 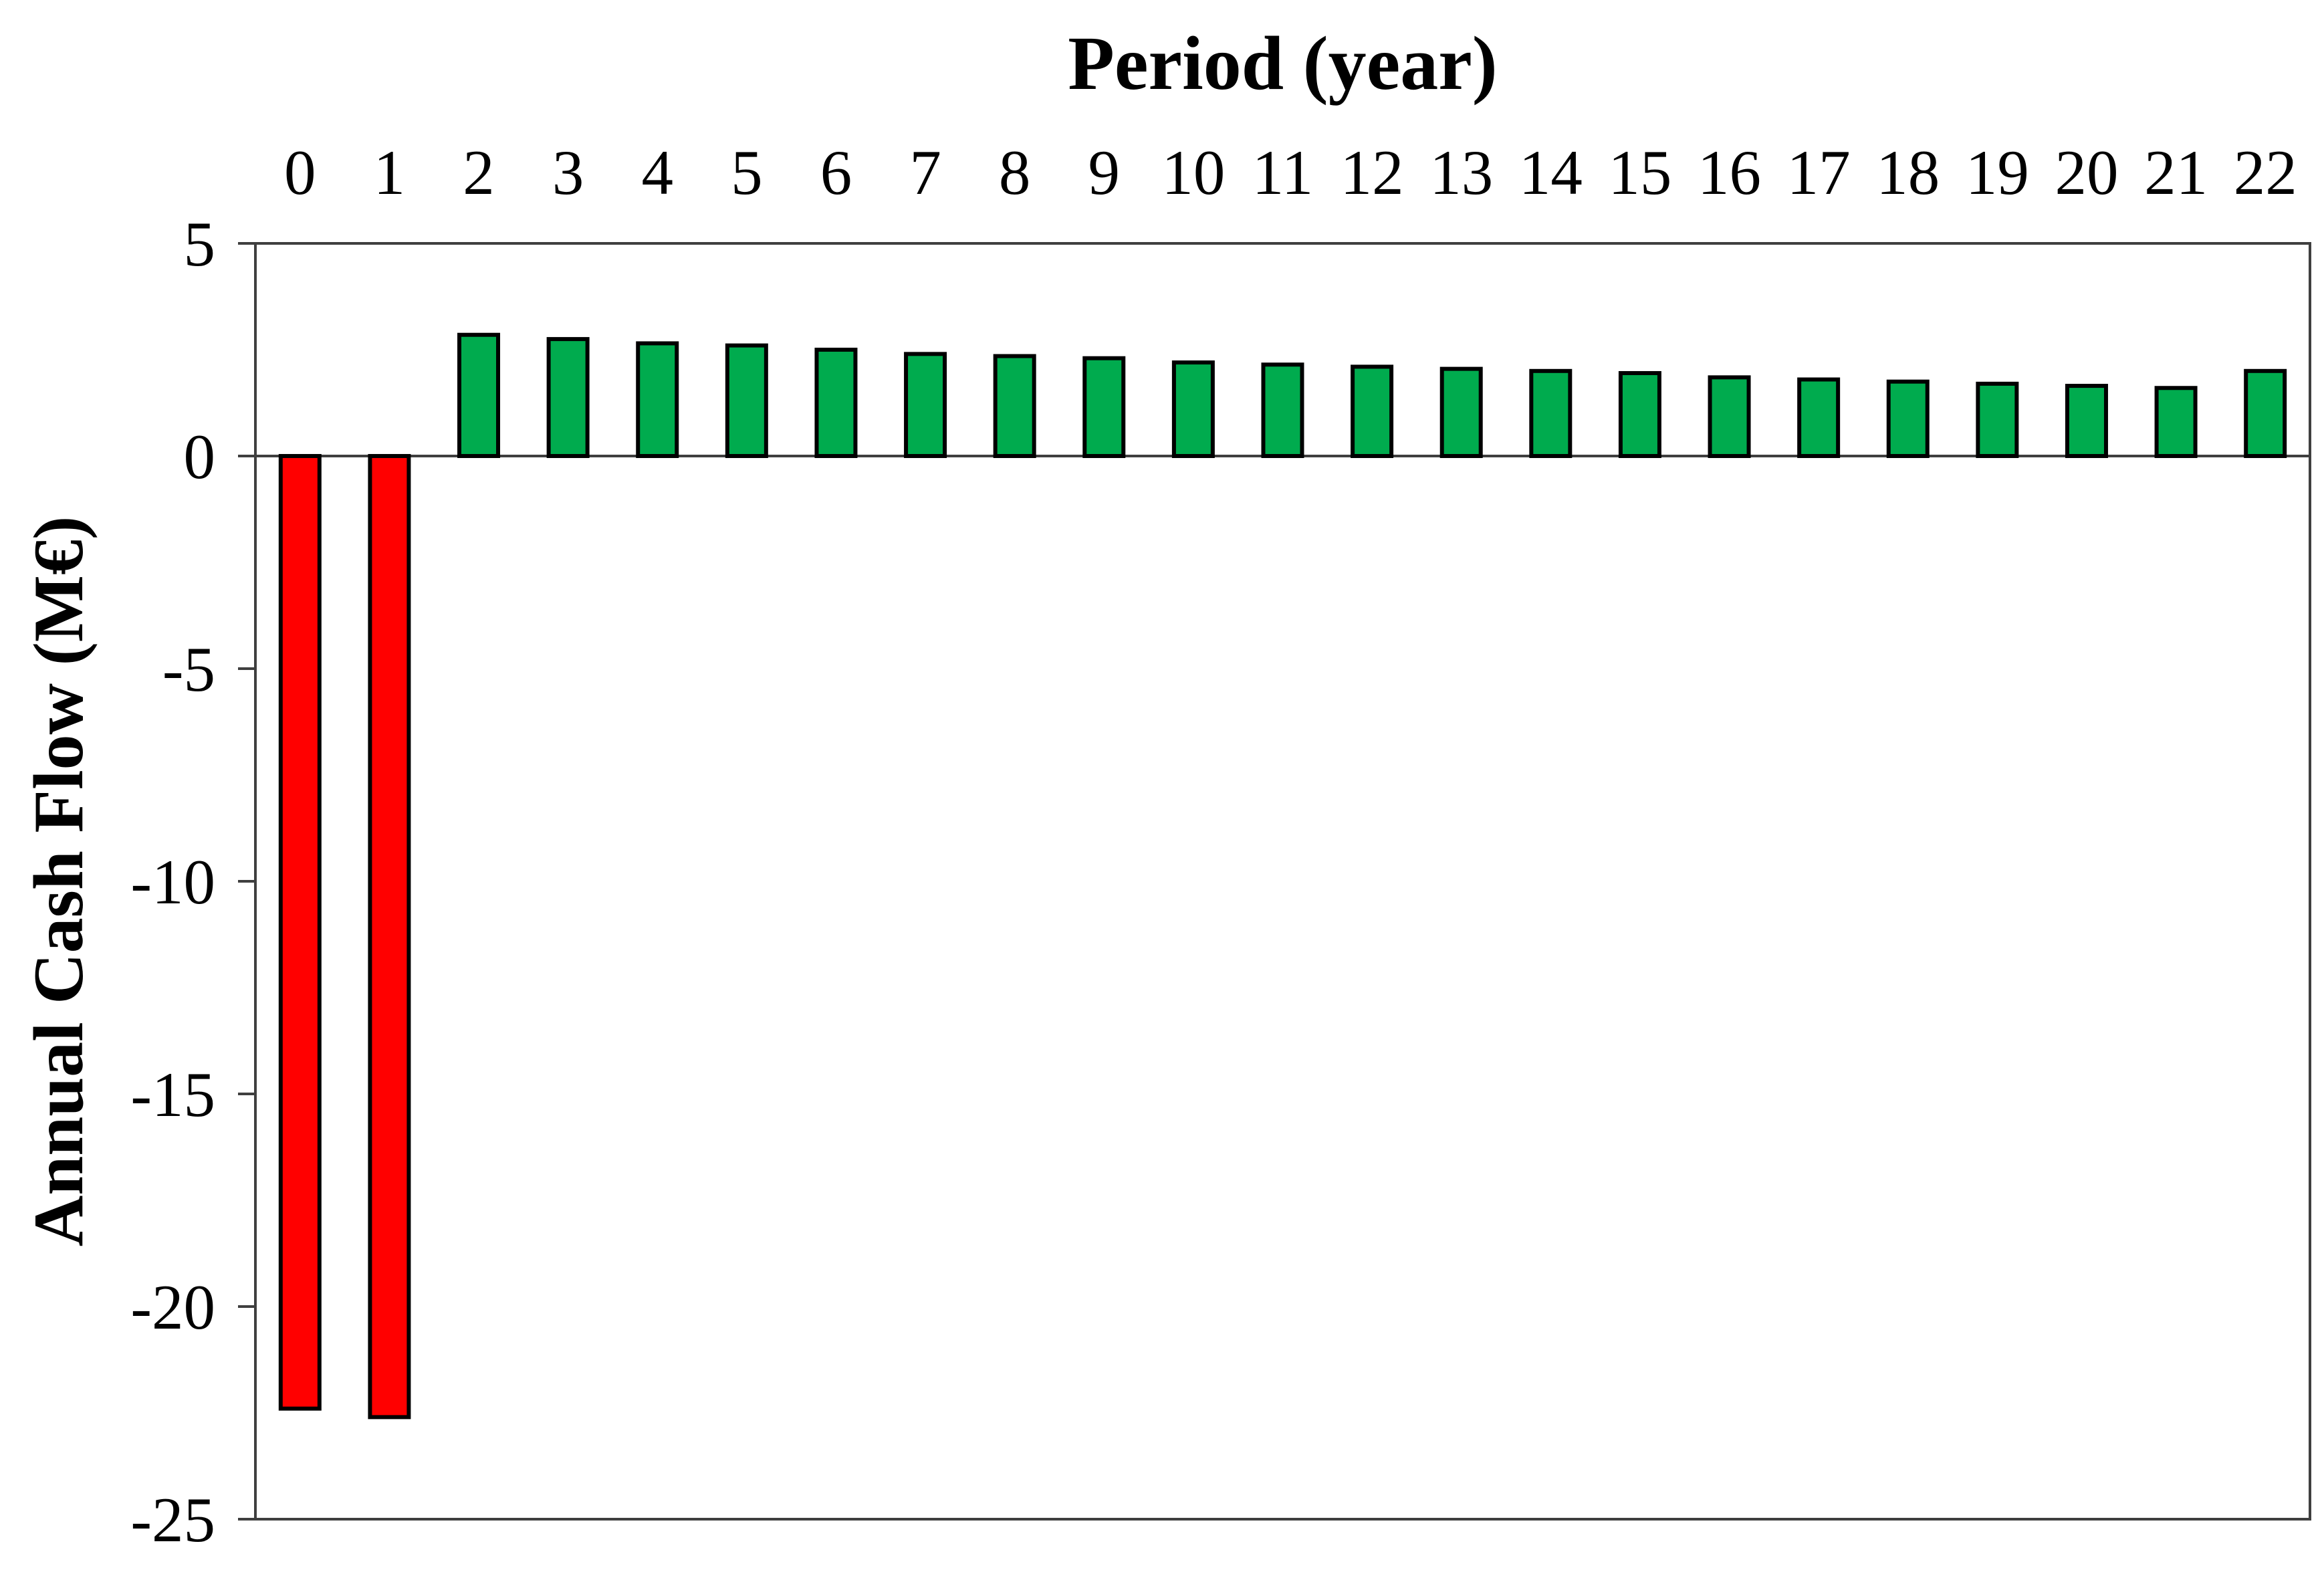 What do you see at coordinates (1551, 172) in the screenshot?
I see `x-tick-label-14: 14` at bounding box center [1551, 172].